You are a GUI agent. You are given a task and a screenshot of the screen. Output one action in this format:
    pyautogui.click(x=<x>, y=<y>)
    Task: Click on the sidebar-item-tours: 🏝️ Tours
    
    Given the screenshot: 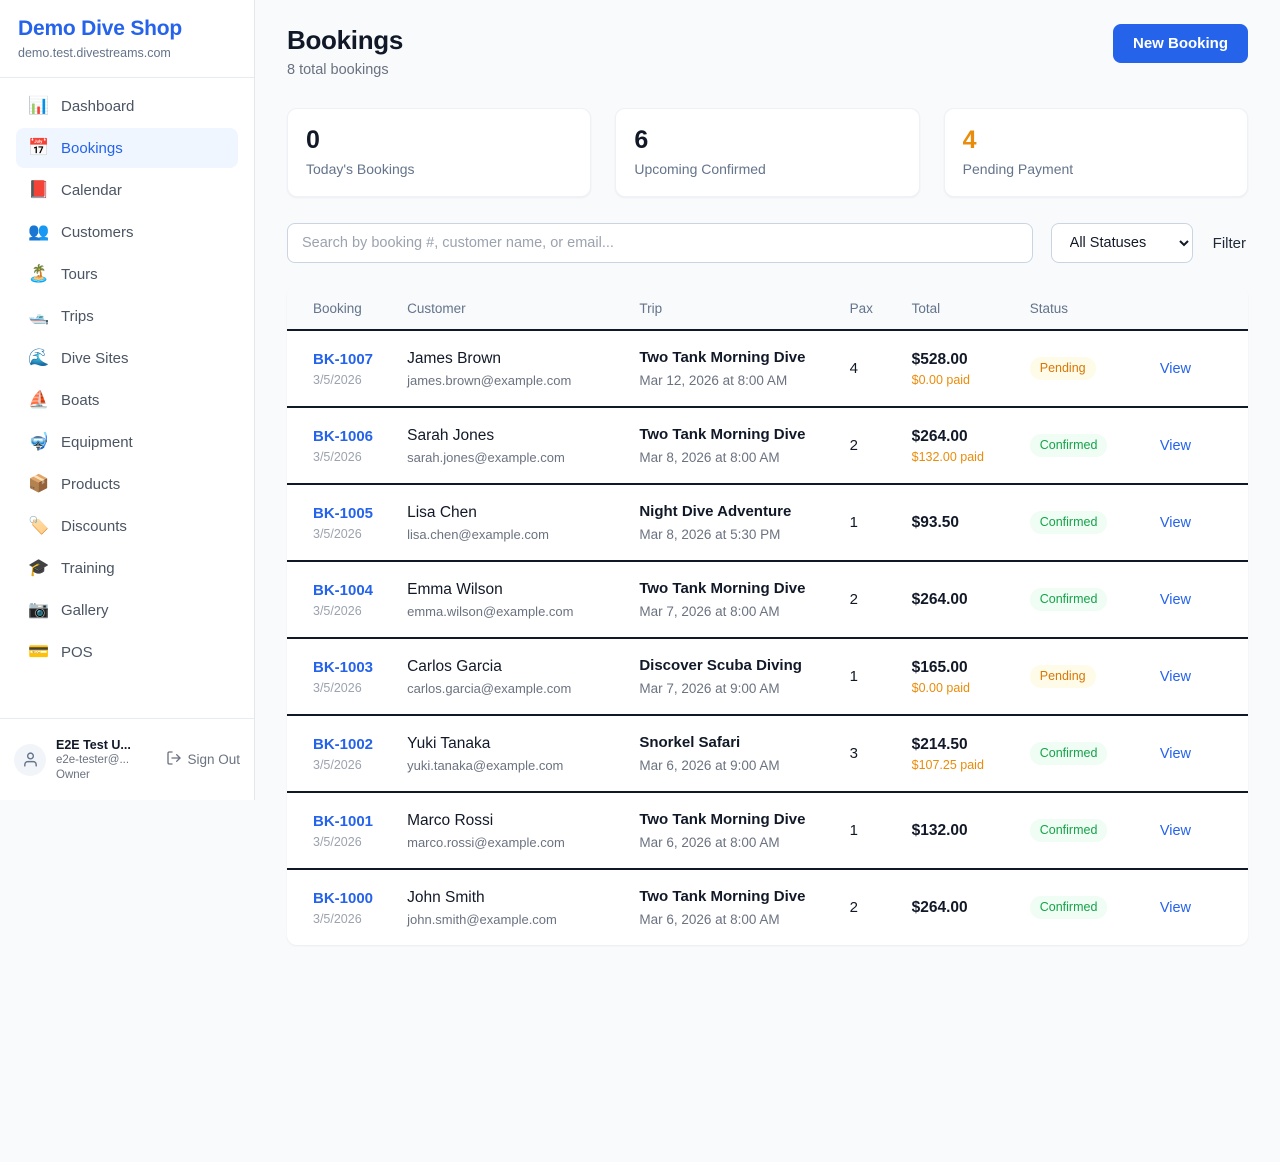 What is the action you would take?
    pyautogui.click(x=127, y=274)
    